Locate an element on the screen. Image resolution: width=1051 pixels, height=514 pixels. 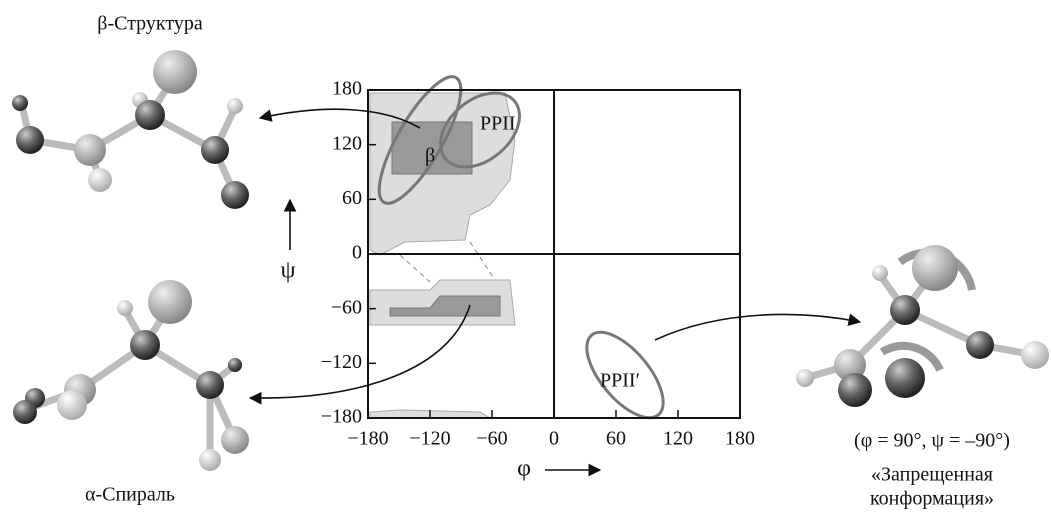
y-tick-label: 60 is located at coordinates (352, 198).